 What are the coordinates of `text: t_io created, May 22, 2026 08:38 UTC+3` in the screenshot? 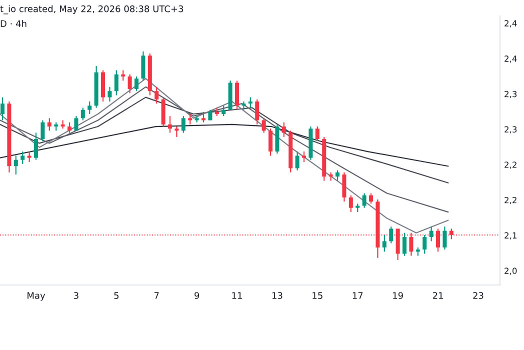 It's located at (92, 9).